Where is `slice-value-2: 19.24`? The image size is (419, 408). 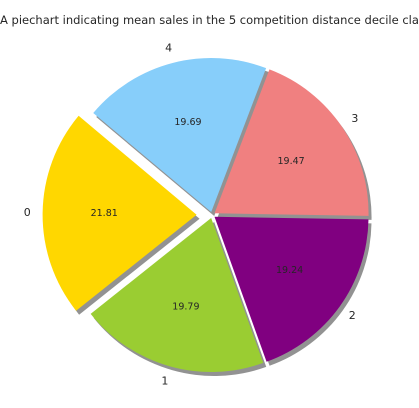 slice-value-2: 19.24 is located at coordinates (289, 270).